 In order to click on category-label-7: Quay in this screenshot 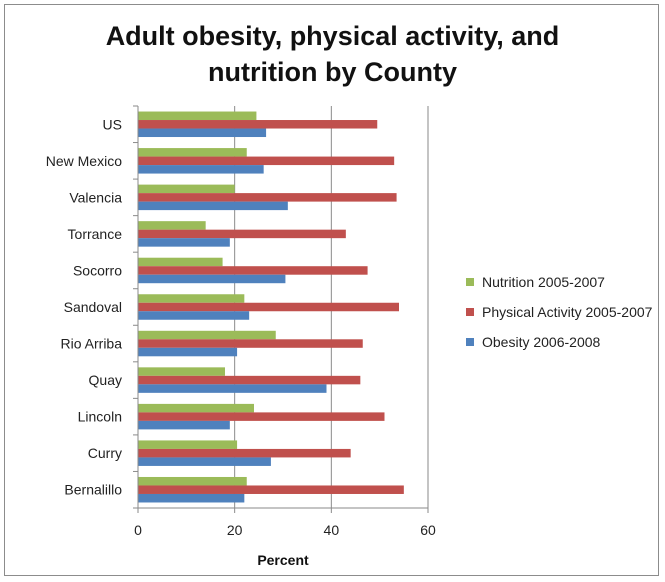, I will do `click(105, 380)`.